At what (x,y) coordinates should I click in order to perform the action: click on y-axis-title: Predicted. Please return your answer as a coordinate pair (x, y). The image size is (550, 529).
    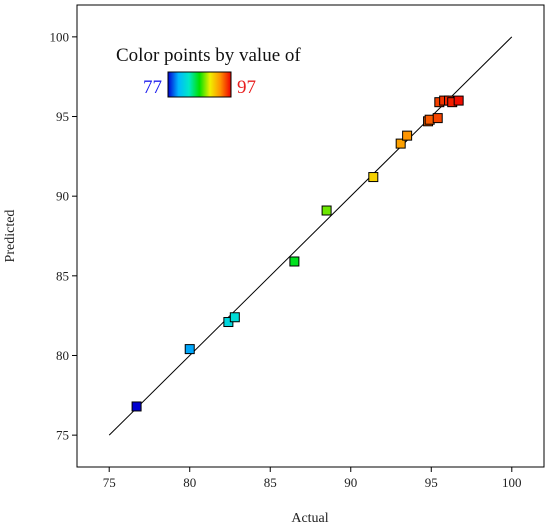
    Looking at the image, I should click on (10, 236).